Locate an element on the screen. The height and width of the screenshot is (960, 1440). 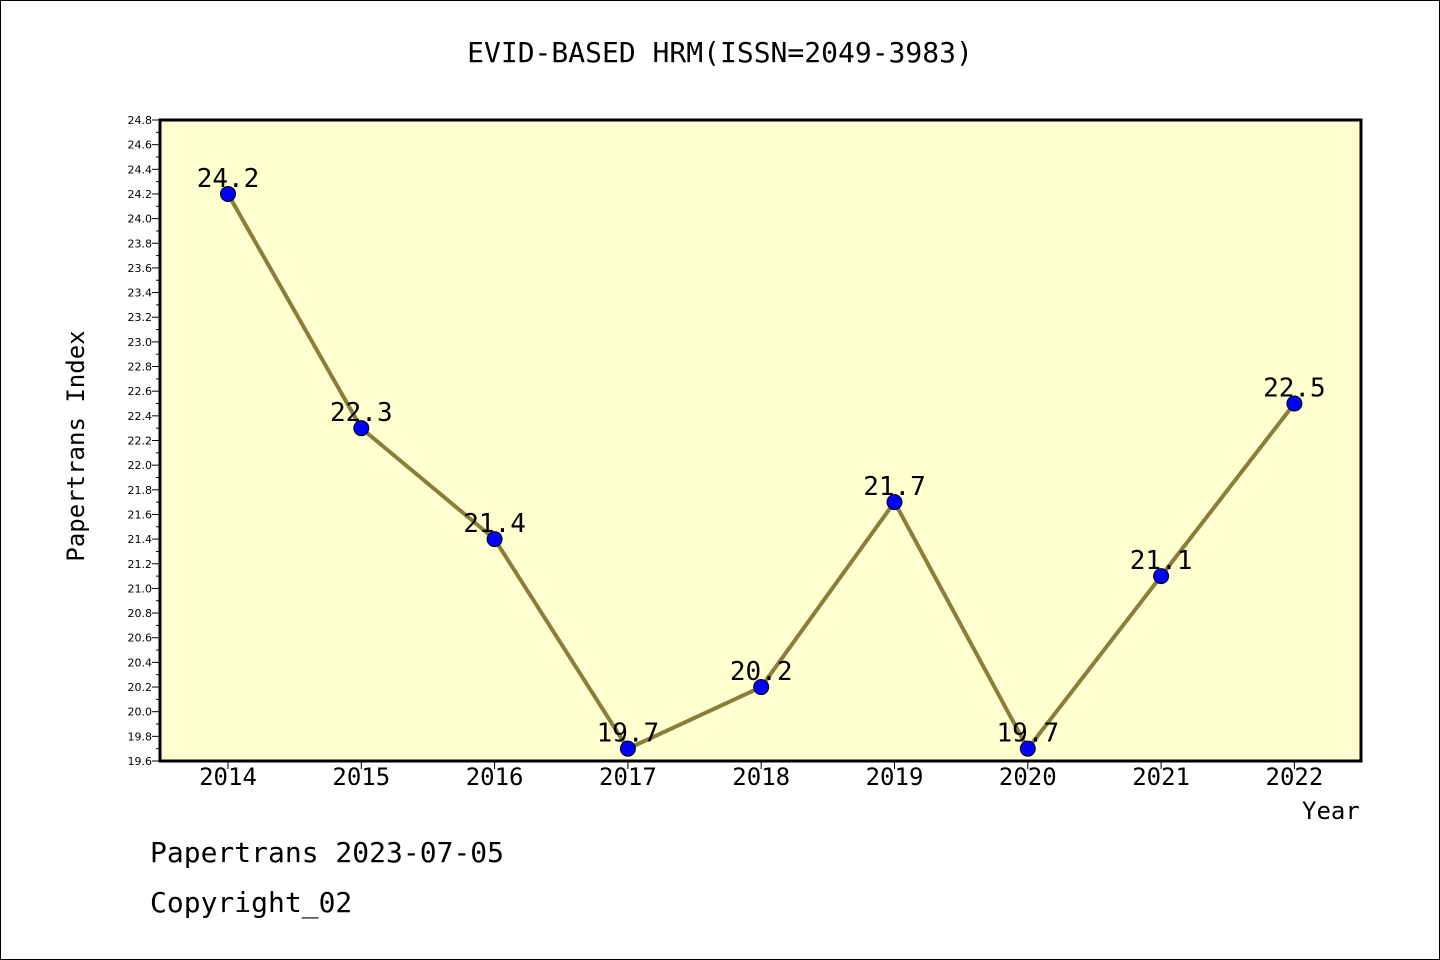
y-tick-label: 20.2 is located at coordinates (140, 687).